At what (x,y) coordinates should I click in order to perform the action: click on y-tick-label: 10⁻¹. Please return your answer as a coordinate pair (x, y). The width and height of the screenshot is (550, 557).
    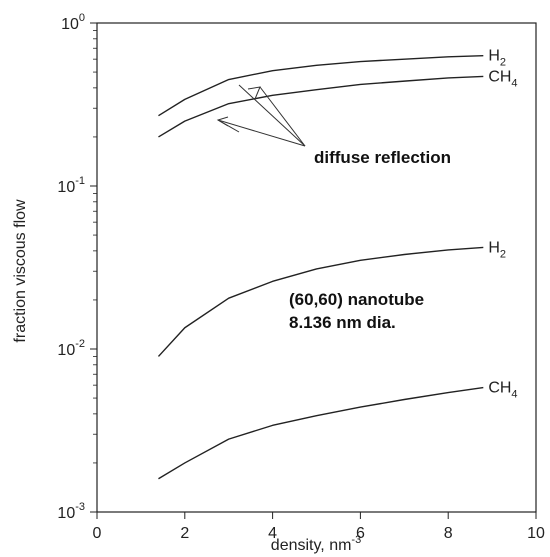
    Looking at the image, I should click on (71, 185).